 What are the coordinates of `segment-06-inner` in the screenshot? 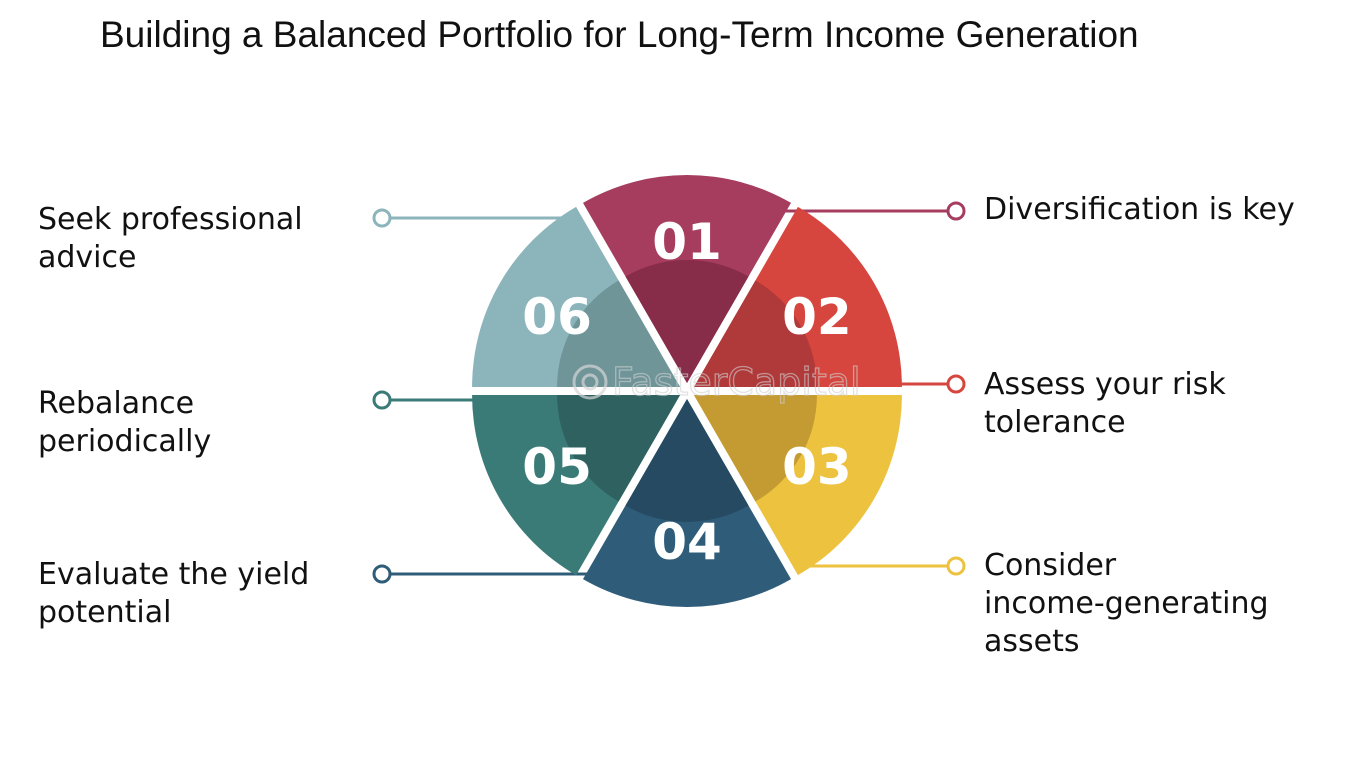 It's located at (619, 333).